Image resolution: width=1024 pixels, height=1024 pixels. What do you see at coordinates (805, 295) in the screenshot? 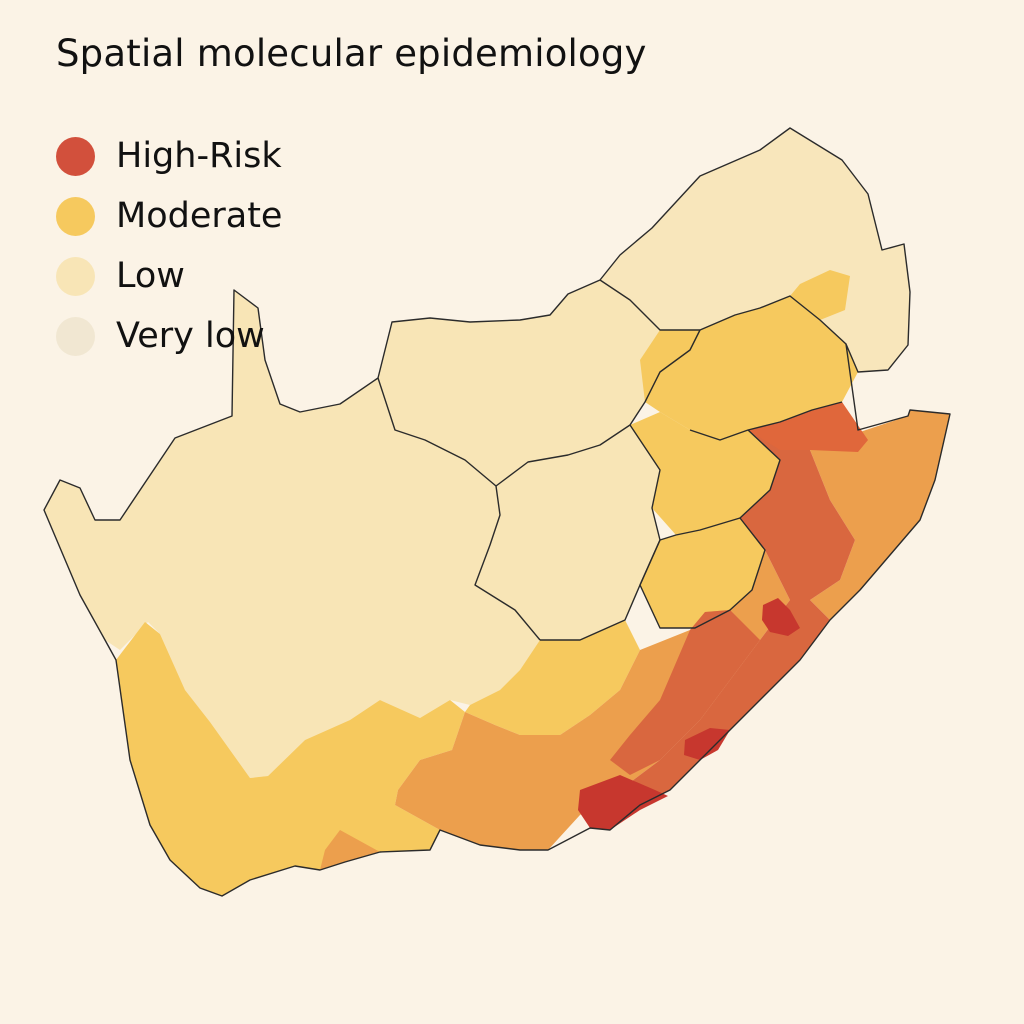
I see `region-north-moderate-strip` at bounding box center [805, 295].